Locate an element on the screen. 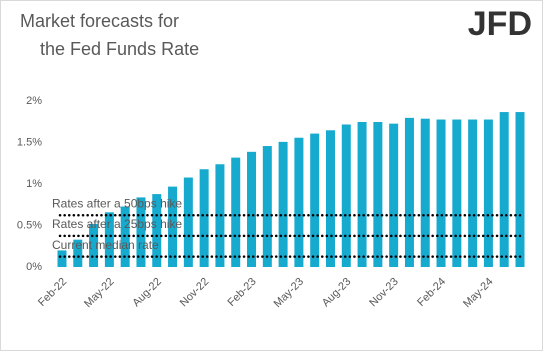 This screenshot has height=351, width=543. y-tick-label: 1% is located at coordinates (34, 184).